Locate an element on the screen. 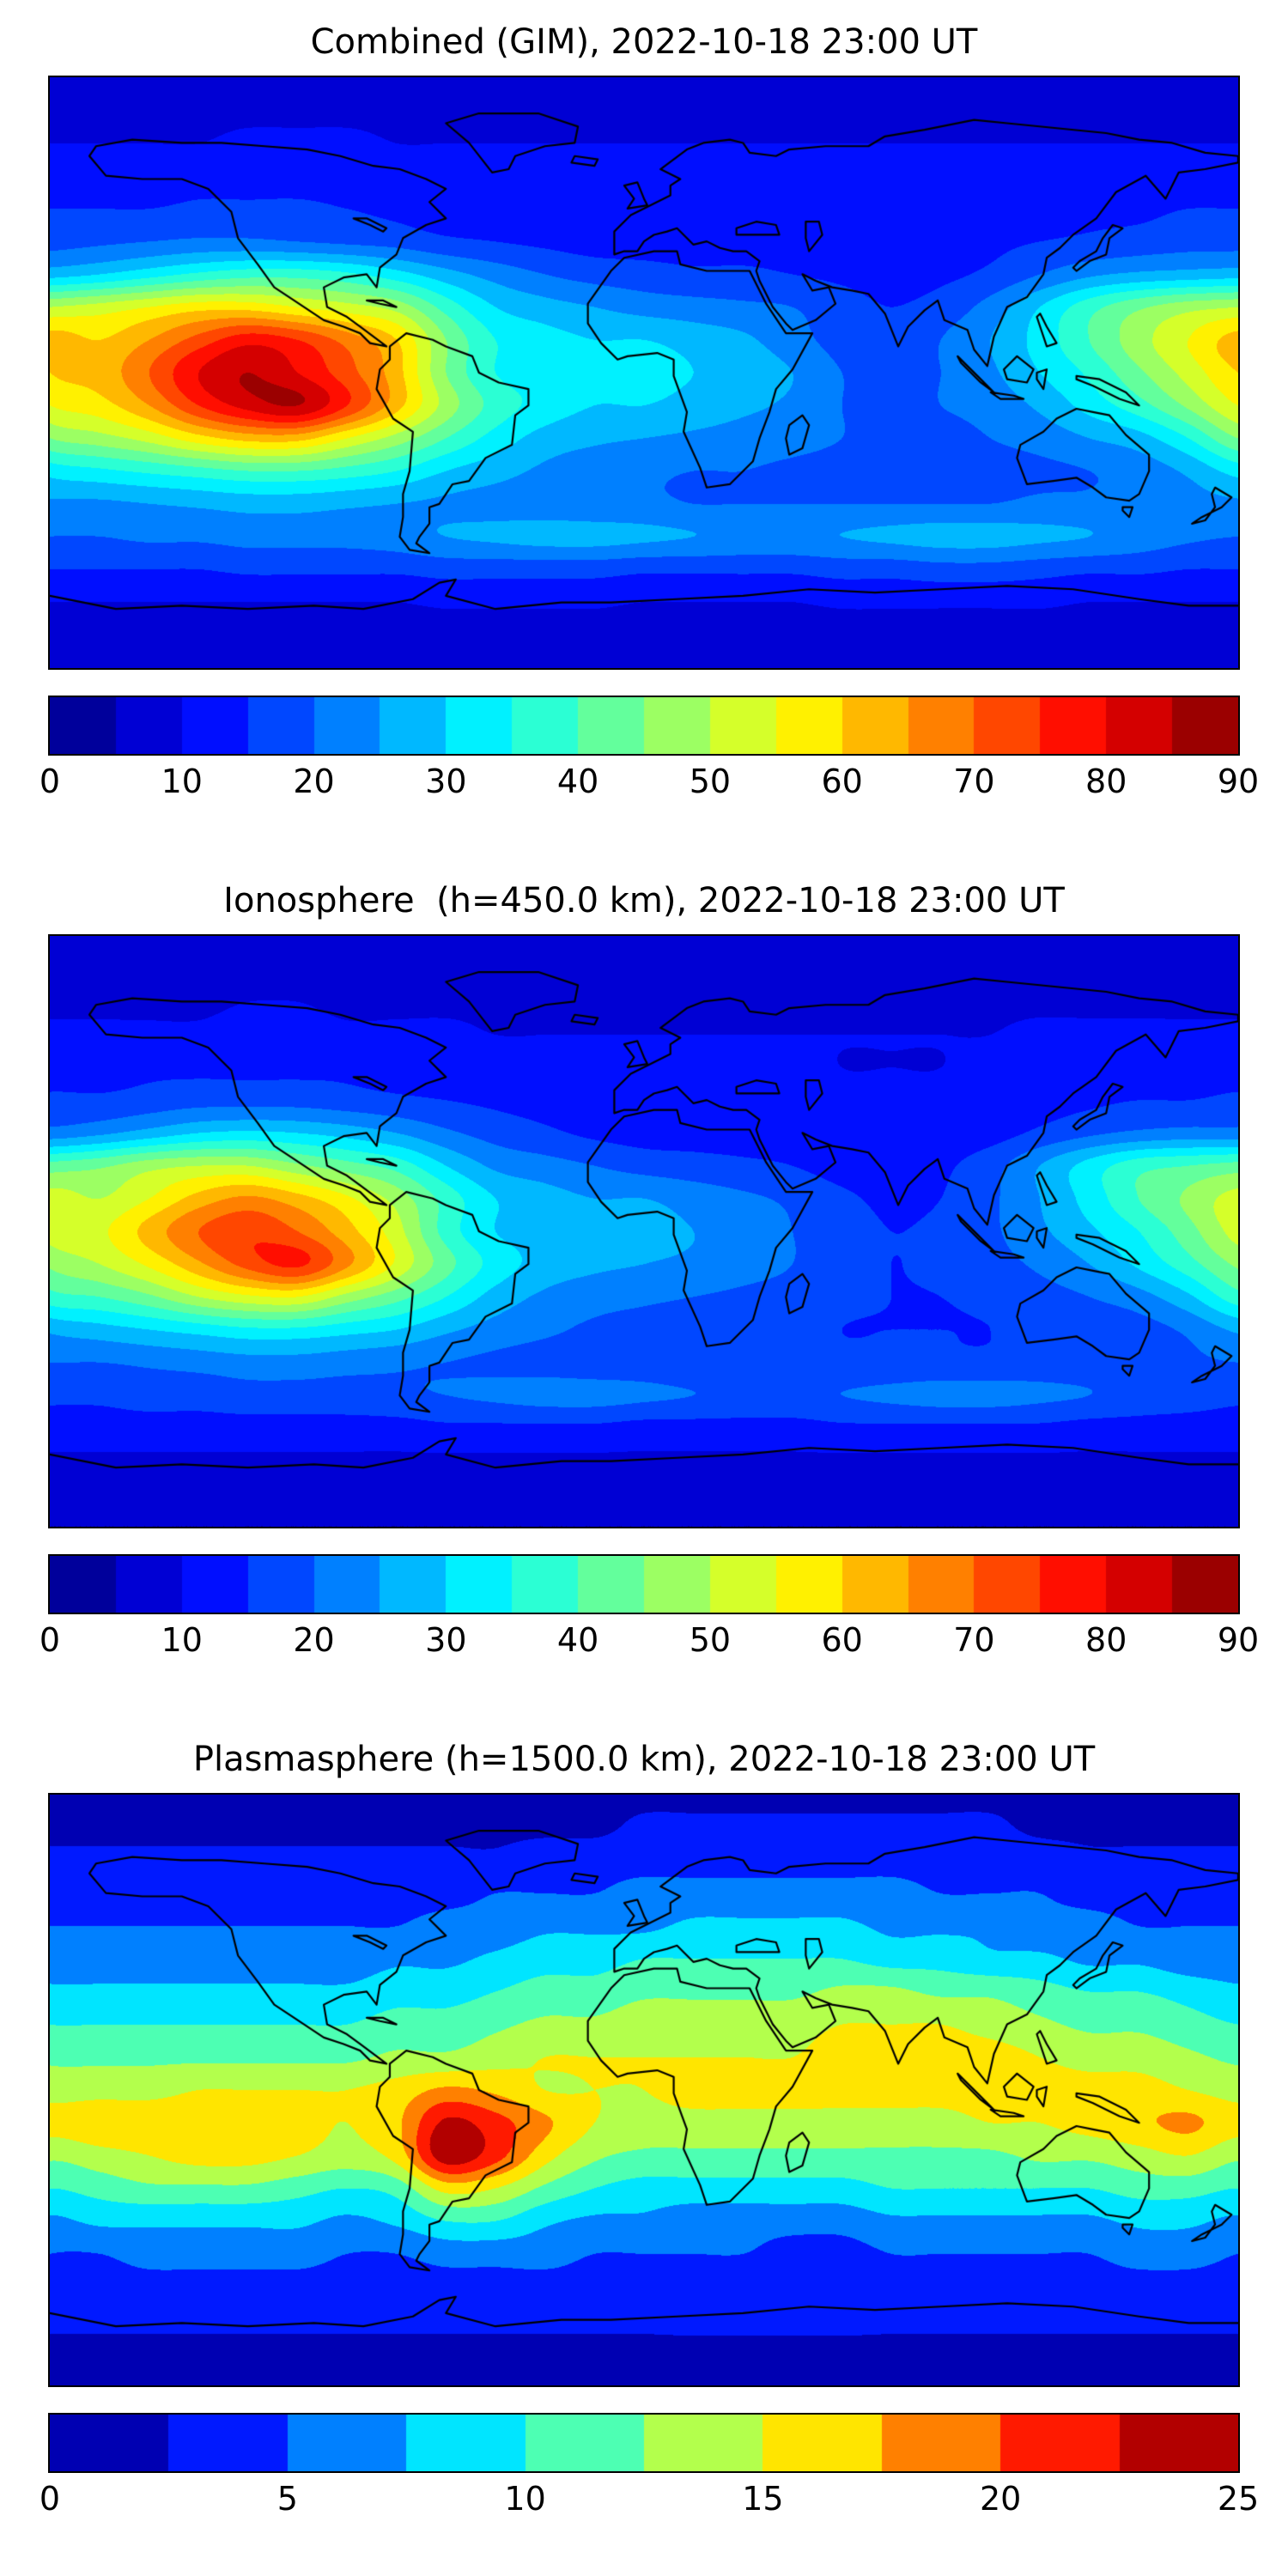 The height and width of the screenshot is (2576, 1288). colorbar-frame-combined is located at coordinates (644, 726).